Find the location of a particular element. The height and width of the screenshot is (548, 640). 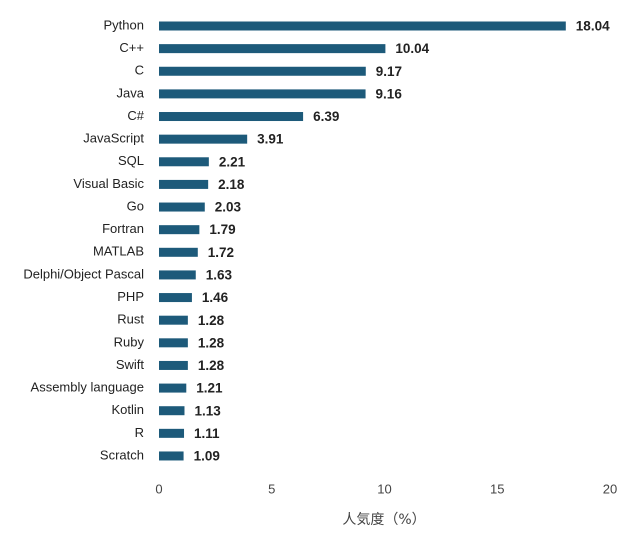

category-label: R is located at coordinates (139, 432).